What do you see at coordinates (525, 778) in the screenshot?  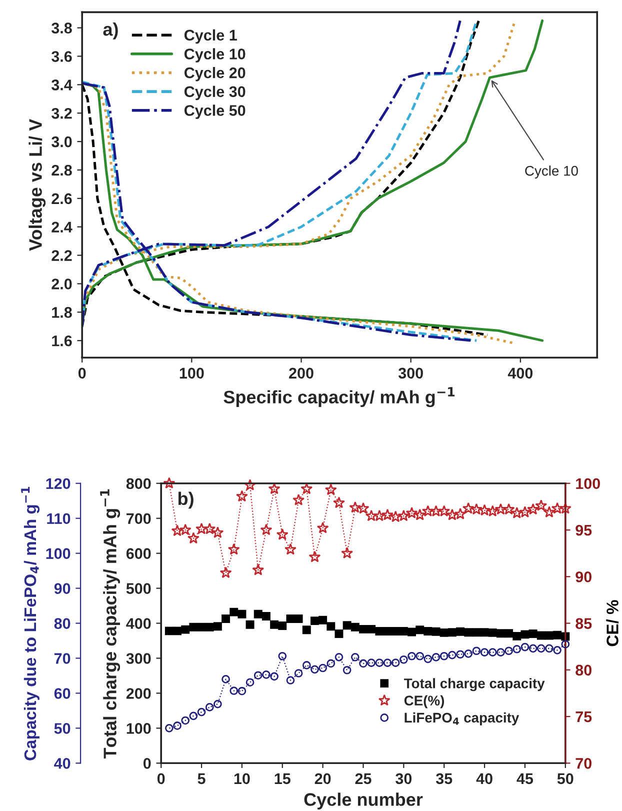 I see `x-tick-label: 45` at bounding box center [525, 778].